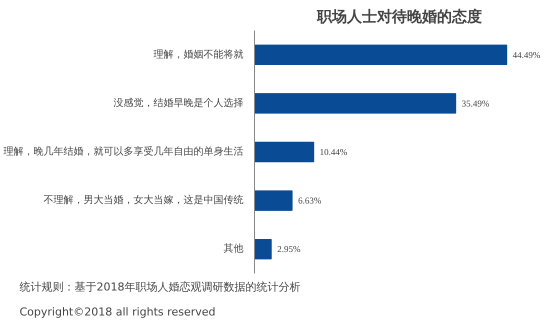 The image size is (554, 323). Describe the element at coordinates (118, 312) in the screenshot. I see `text: Copyright©2018 all rights reserved` at that location.